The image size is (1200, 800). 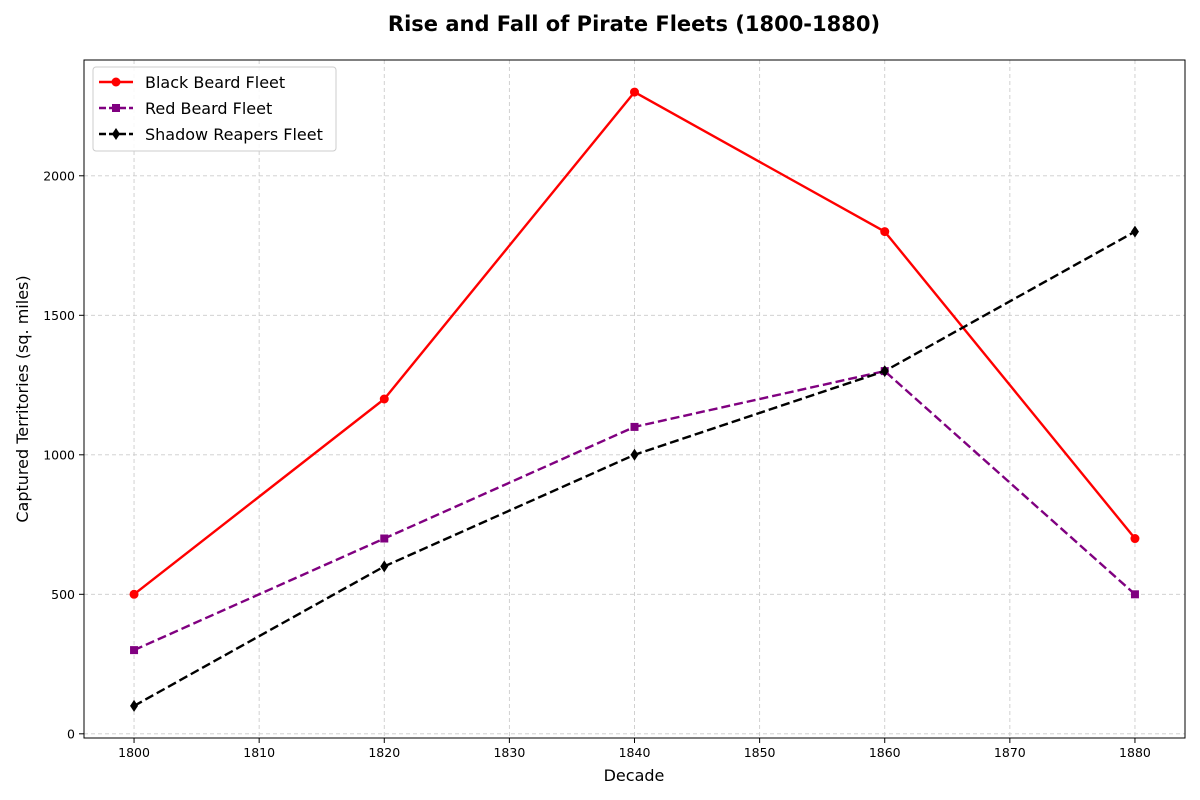 What do you see at coordinates (509, 752) in the screenshot?
I see `x-tick-label: 1830` at bounding box center [509, 752].